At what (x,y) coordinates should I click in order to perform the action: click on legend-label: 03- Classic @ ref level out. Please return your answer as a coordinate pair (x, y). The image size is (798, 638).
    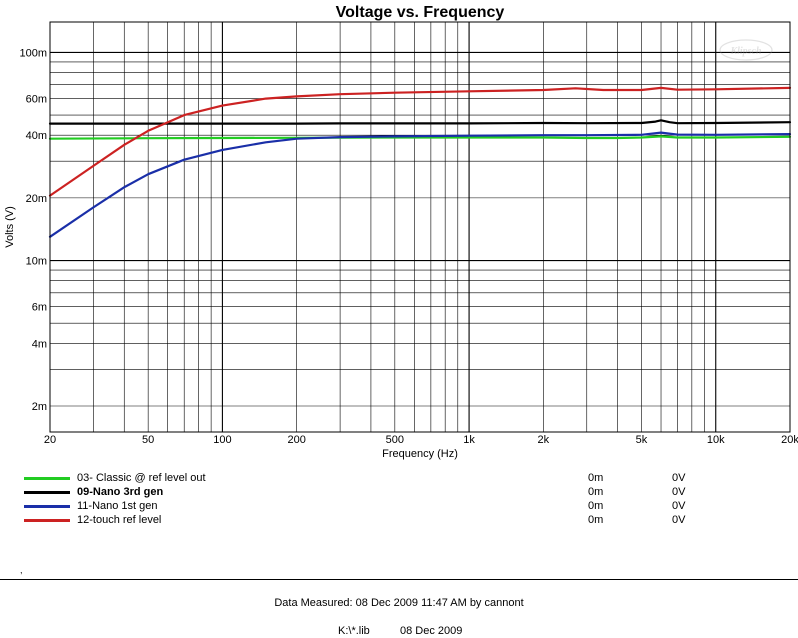
    Looking at the image, I should click on (141, 478).